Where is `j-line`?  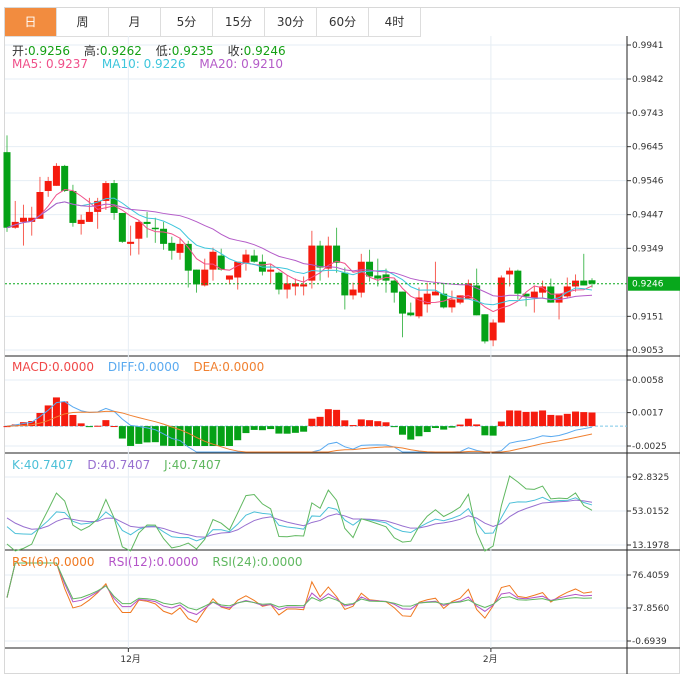
j-line is located at coordinates (299, 513).